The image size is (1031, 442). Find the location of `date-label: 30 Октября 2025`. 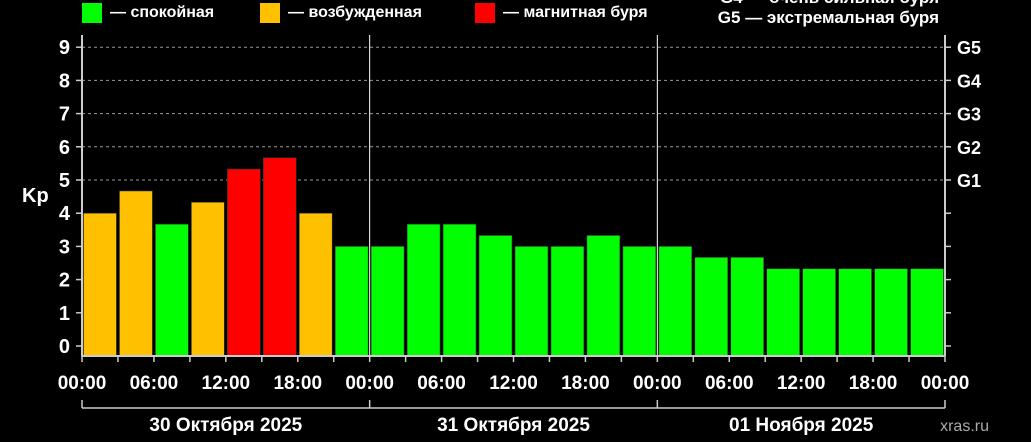

date-label: 30 Октября 2025 is located at coordinates (225, 425).